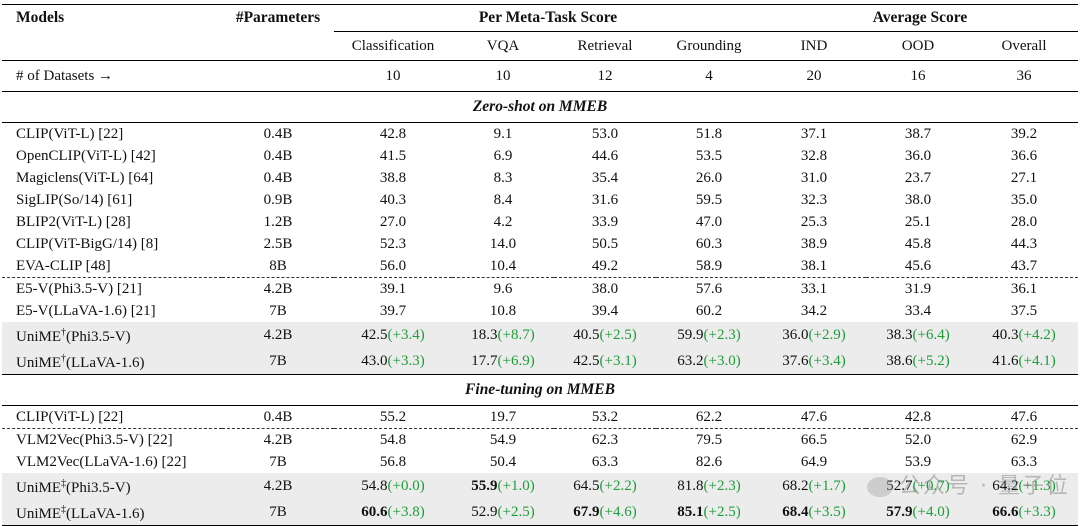 This screenshot has width=1080, height=526. What do you see at coordinates (690, 335) in the screenshot?
I see `score-value: 59.9` at bounding box center [690, 335].